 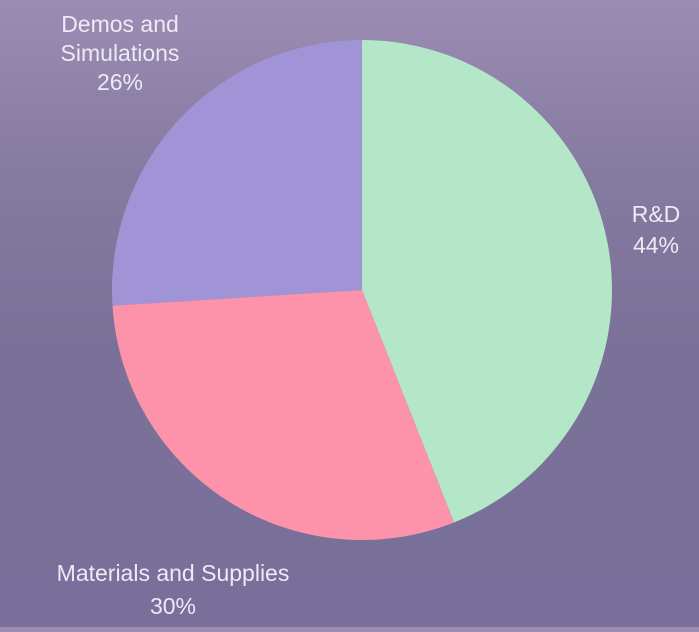 I want to click on pie-label-materials-and-supplies: Materials and Supplies 30%, so click(x=173, y=589).